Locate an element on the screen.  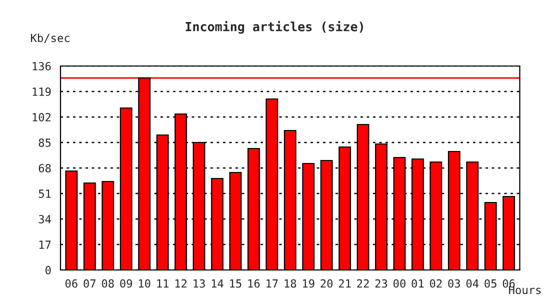
x-tick-label: 15 is located at coordinates (236, 283).